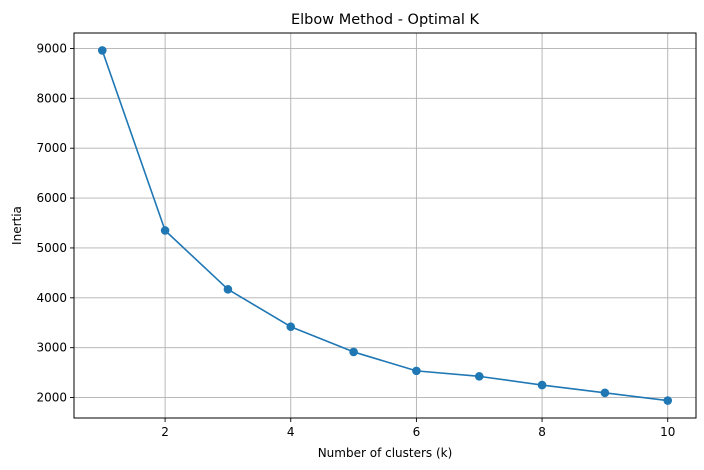  Describe the element at coordinates (291, 432) in the screenshot. I see `x-tick-label: 4` at that location.